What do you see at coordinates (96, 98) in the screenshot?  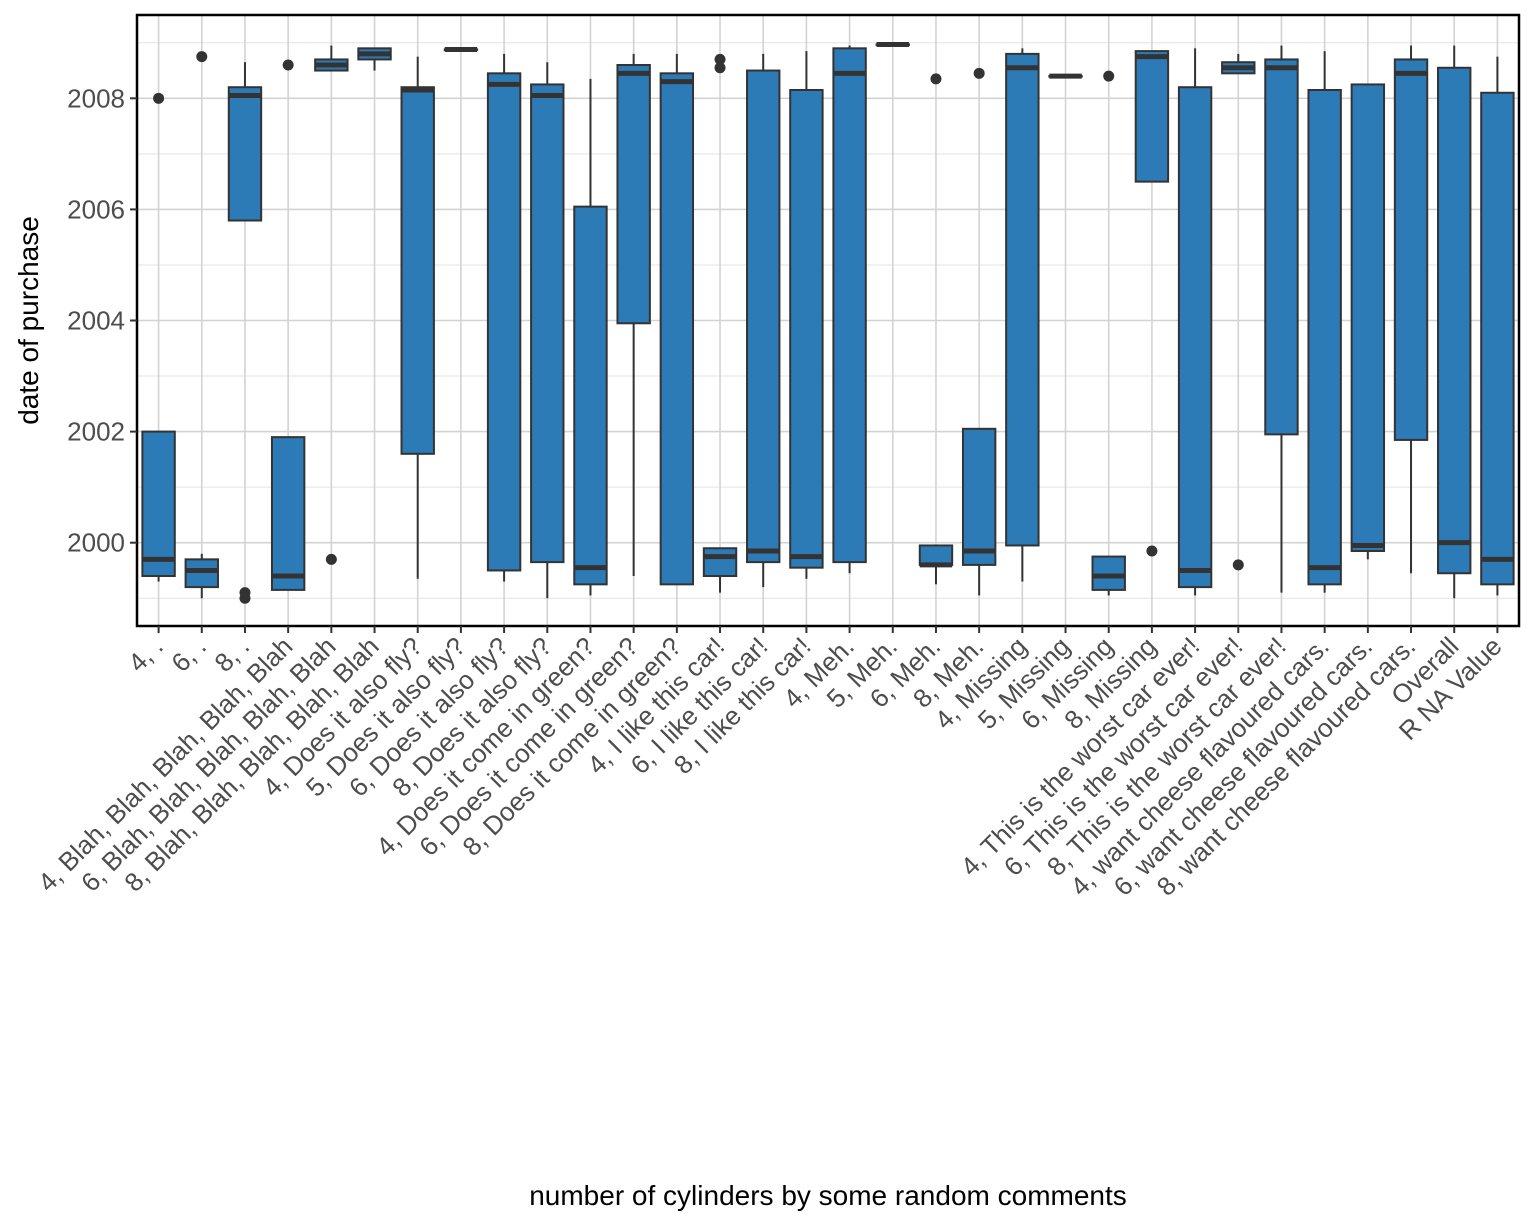 I see `y-tick-label: 2008` at bounding box center [96, 98].